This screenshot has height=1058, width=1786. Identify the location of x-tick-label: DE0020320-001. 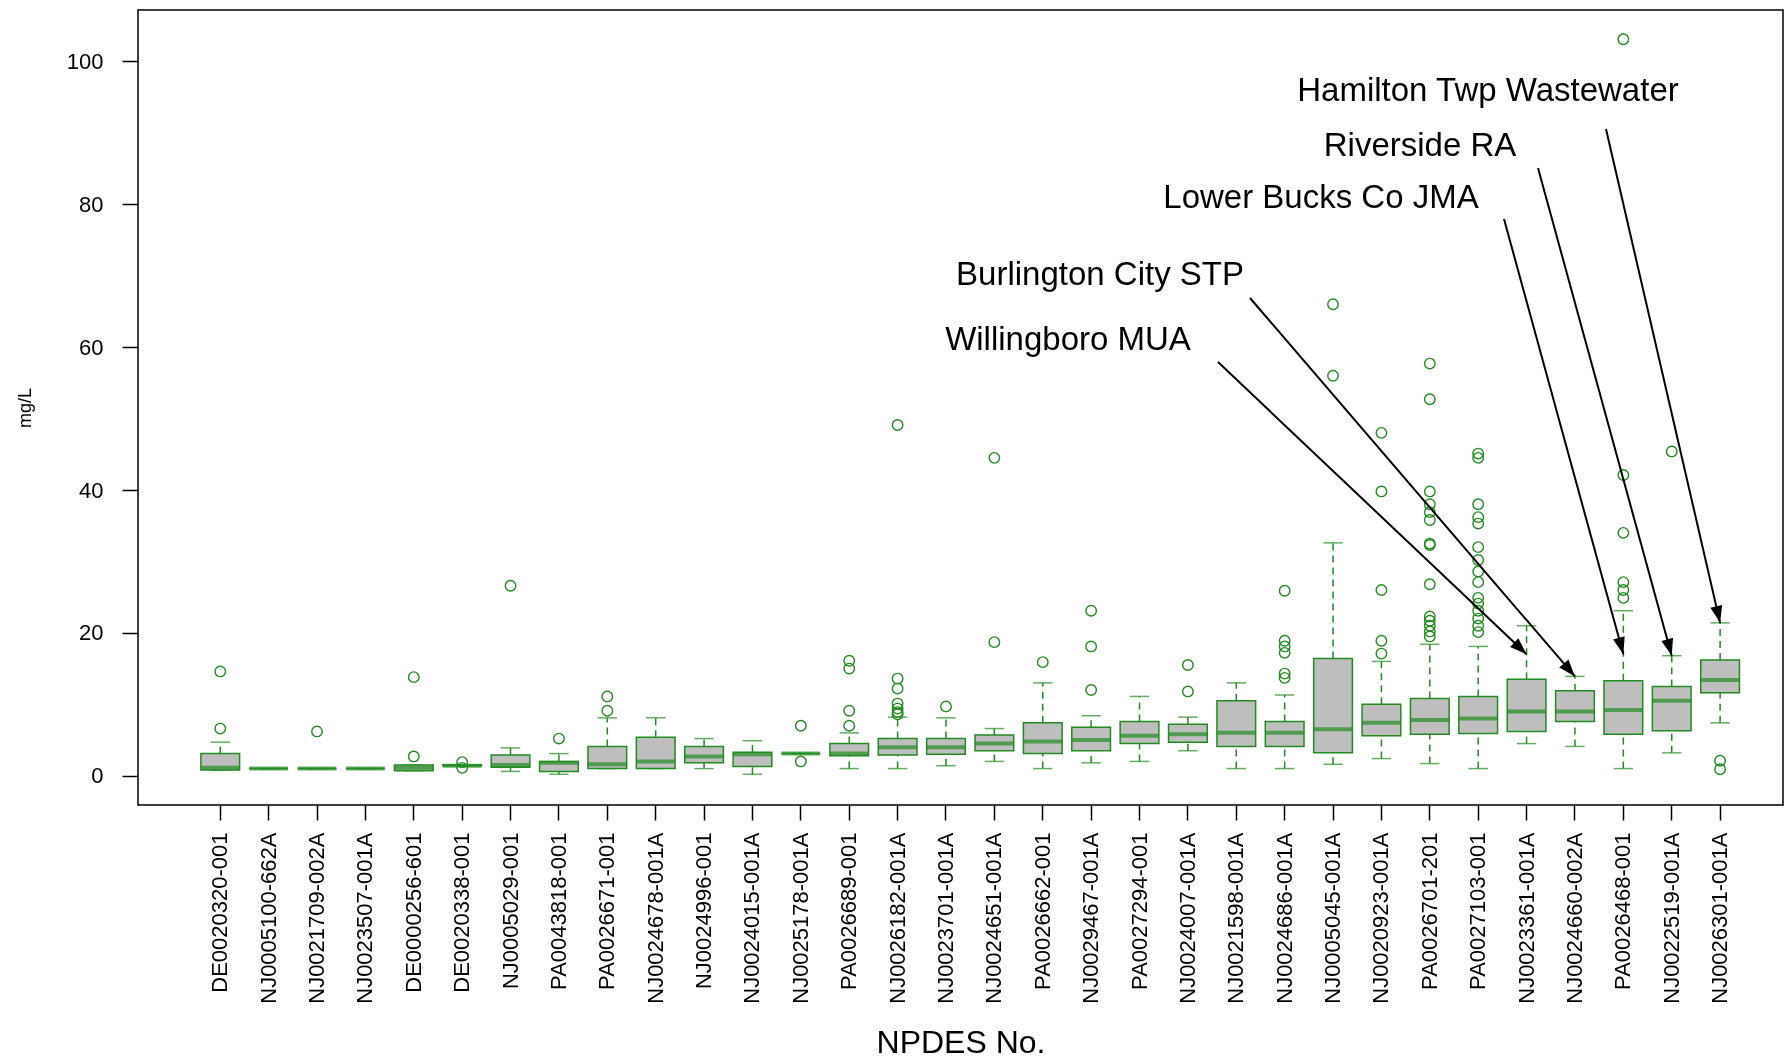
(220, 912).